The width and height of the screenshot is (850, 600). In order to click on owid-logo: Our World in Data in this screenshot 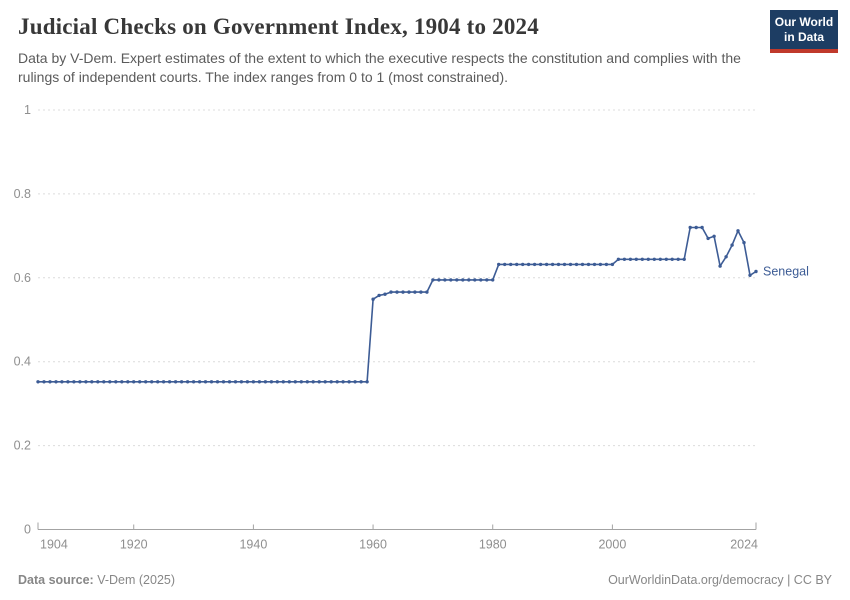, I will do `click(804, 31)`.